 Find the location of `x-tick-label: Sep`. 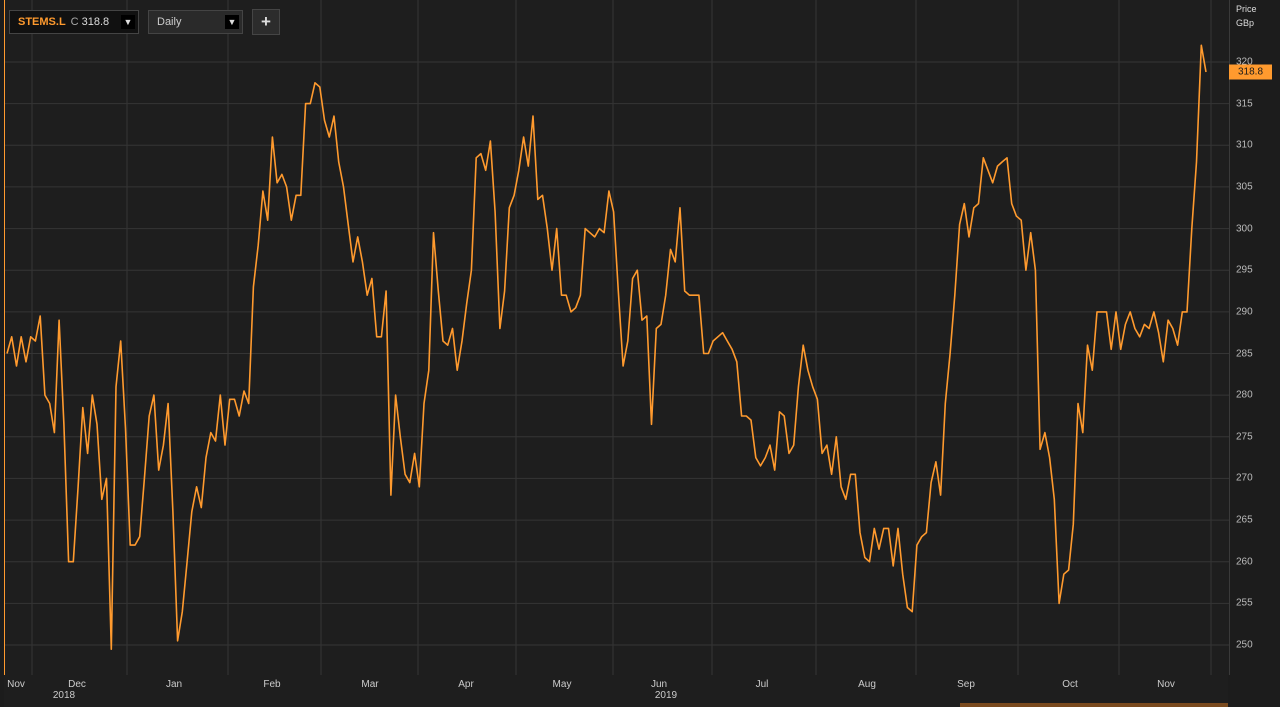

x-tick-label: Sep is located at coordinates (966, 684).